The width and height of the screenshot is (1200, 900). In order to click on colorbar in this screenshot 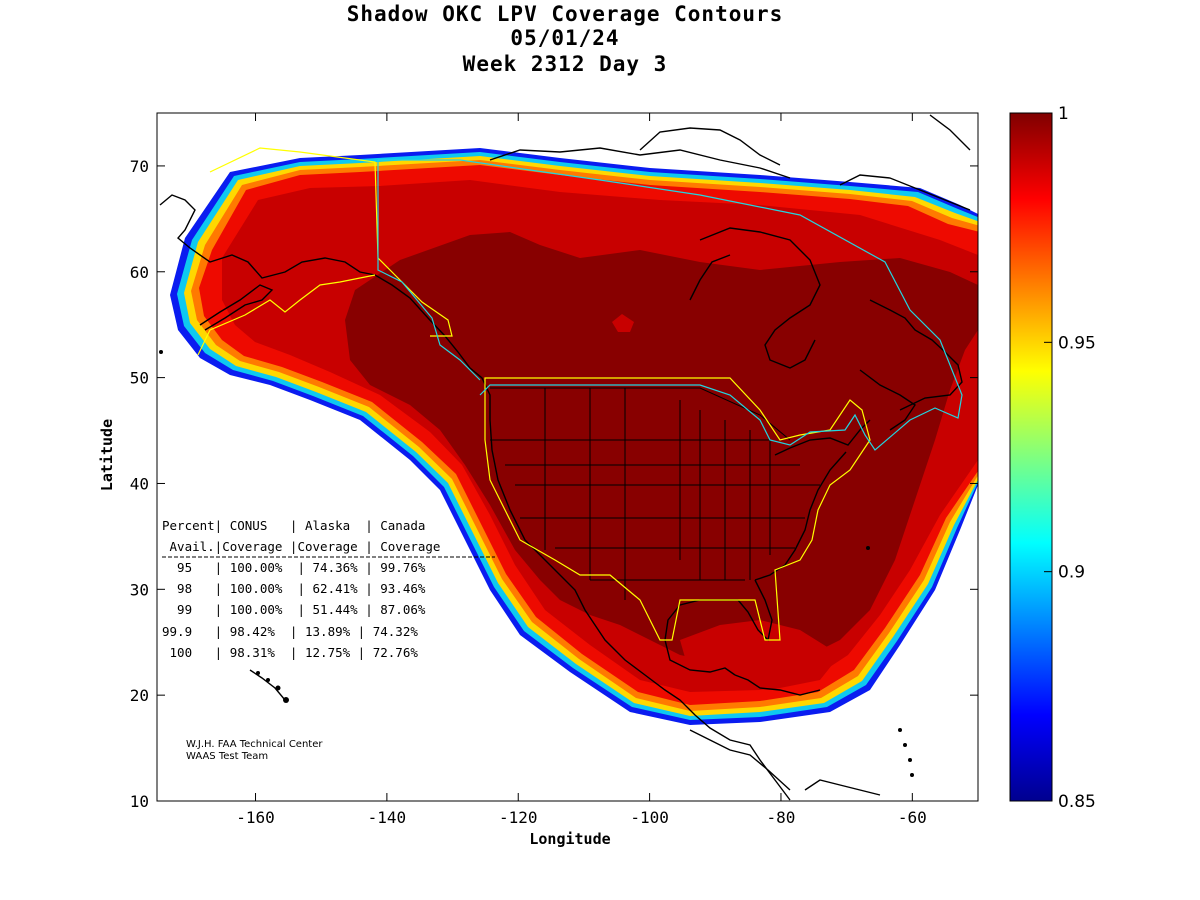, I will do `click(1031, 457)`.